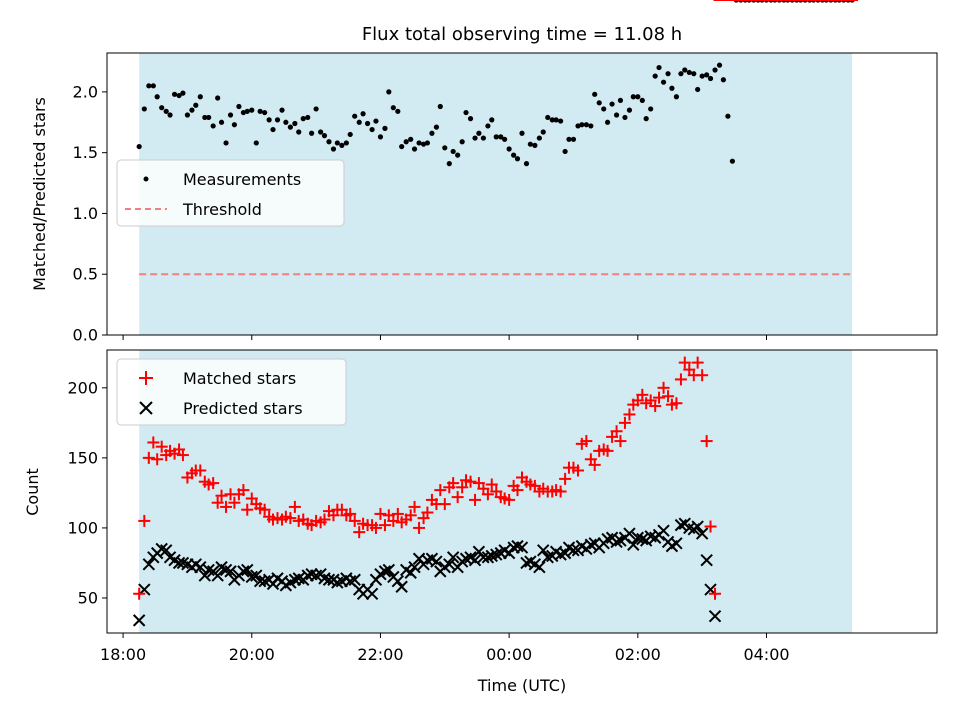 Image resolution: width=960 pixels, height=720 pixels. Describe the element at coordinates (230, 193) in the screenshot. I see `top-legend-box` at that location.